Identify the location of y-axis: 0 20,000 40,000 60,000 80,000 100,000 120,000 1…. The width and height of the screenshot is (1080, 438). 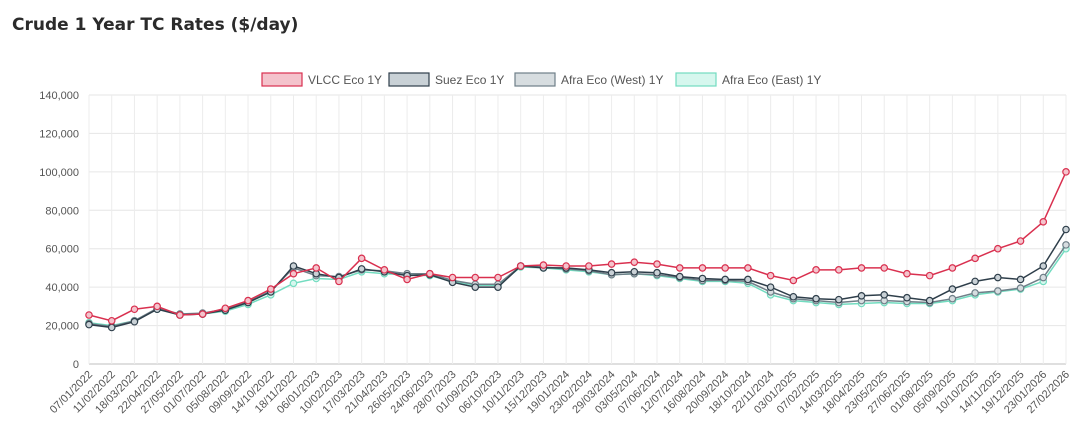
(59, 230).